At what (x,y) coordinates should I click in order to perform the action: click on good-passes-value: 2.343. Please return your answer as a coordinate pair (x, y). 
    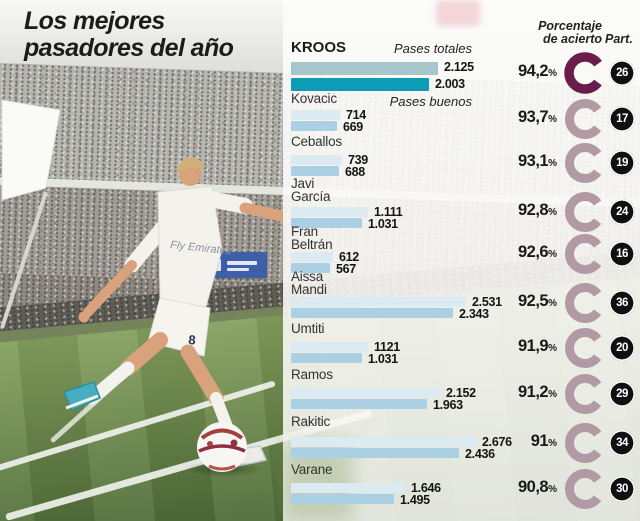
    Looking at the image, I should click on (474, 314).